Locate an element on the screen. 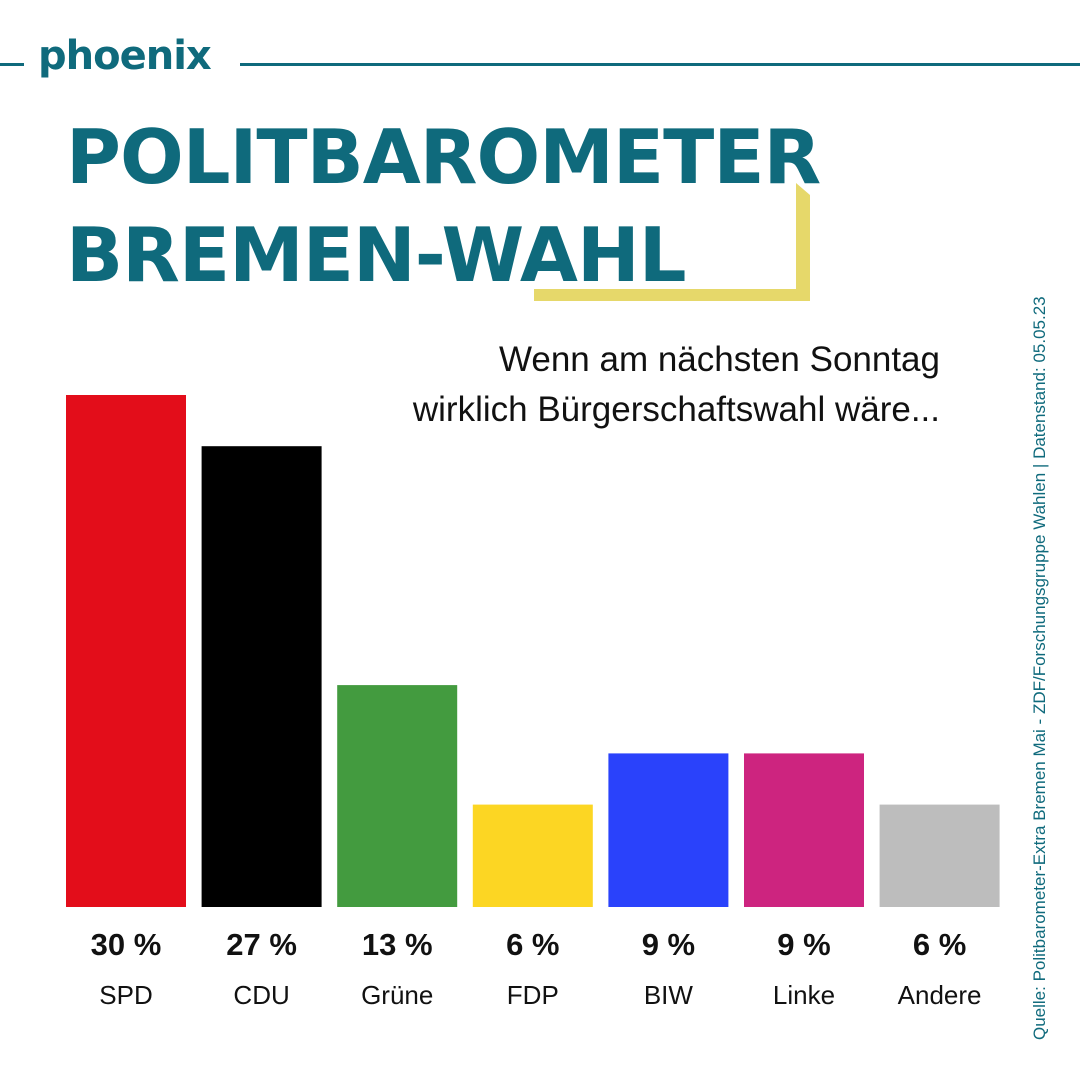 The image size is (1080, 1080). bar-cdu is located at coordinates (261, 676).